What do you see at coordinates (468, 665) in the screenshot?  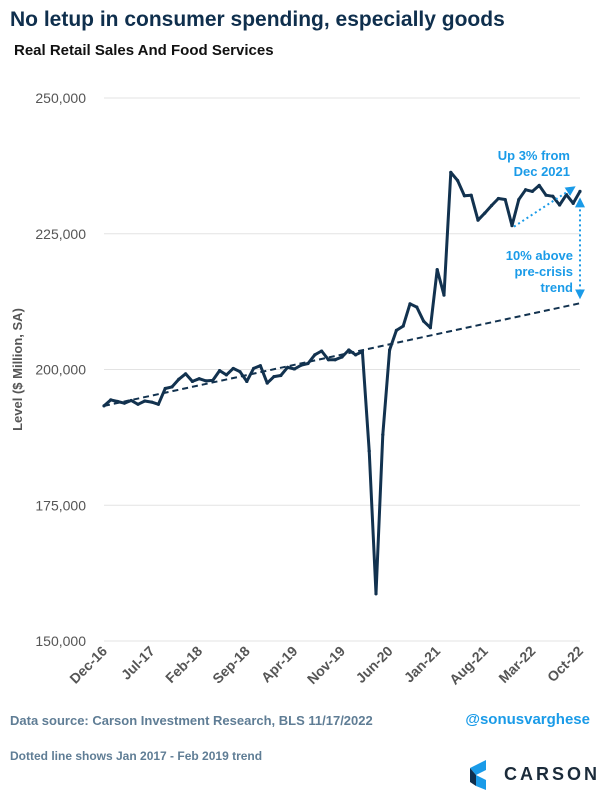 I see `x-tick-label: Aug-21` at bounding box center [468, 665].